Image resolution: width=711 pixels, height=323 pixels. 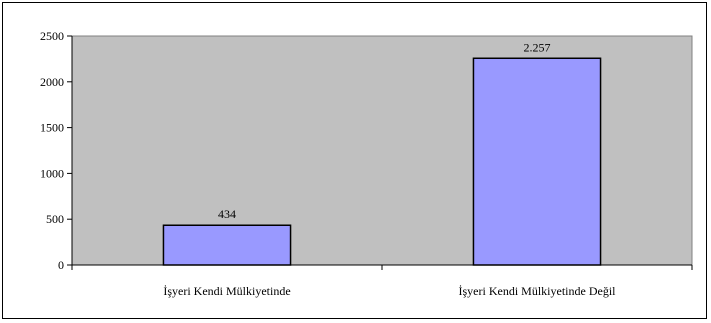 What do you see at coordinates (226, 291) in the screenshot?
I see `x-category-label: İşyeri Kendi Mülkiyetinde` at bounding box center [226, 291].